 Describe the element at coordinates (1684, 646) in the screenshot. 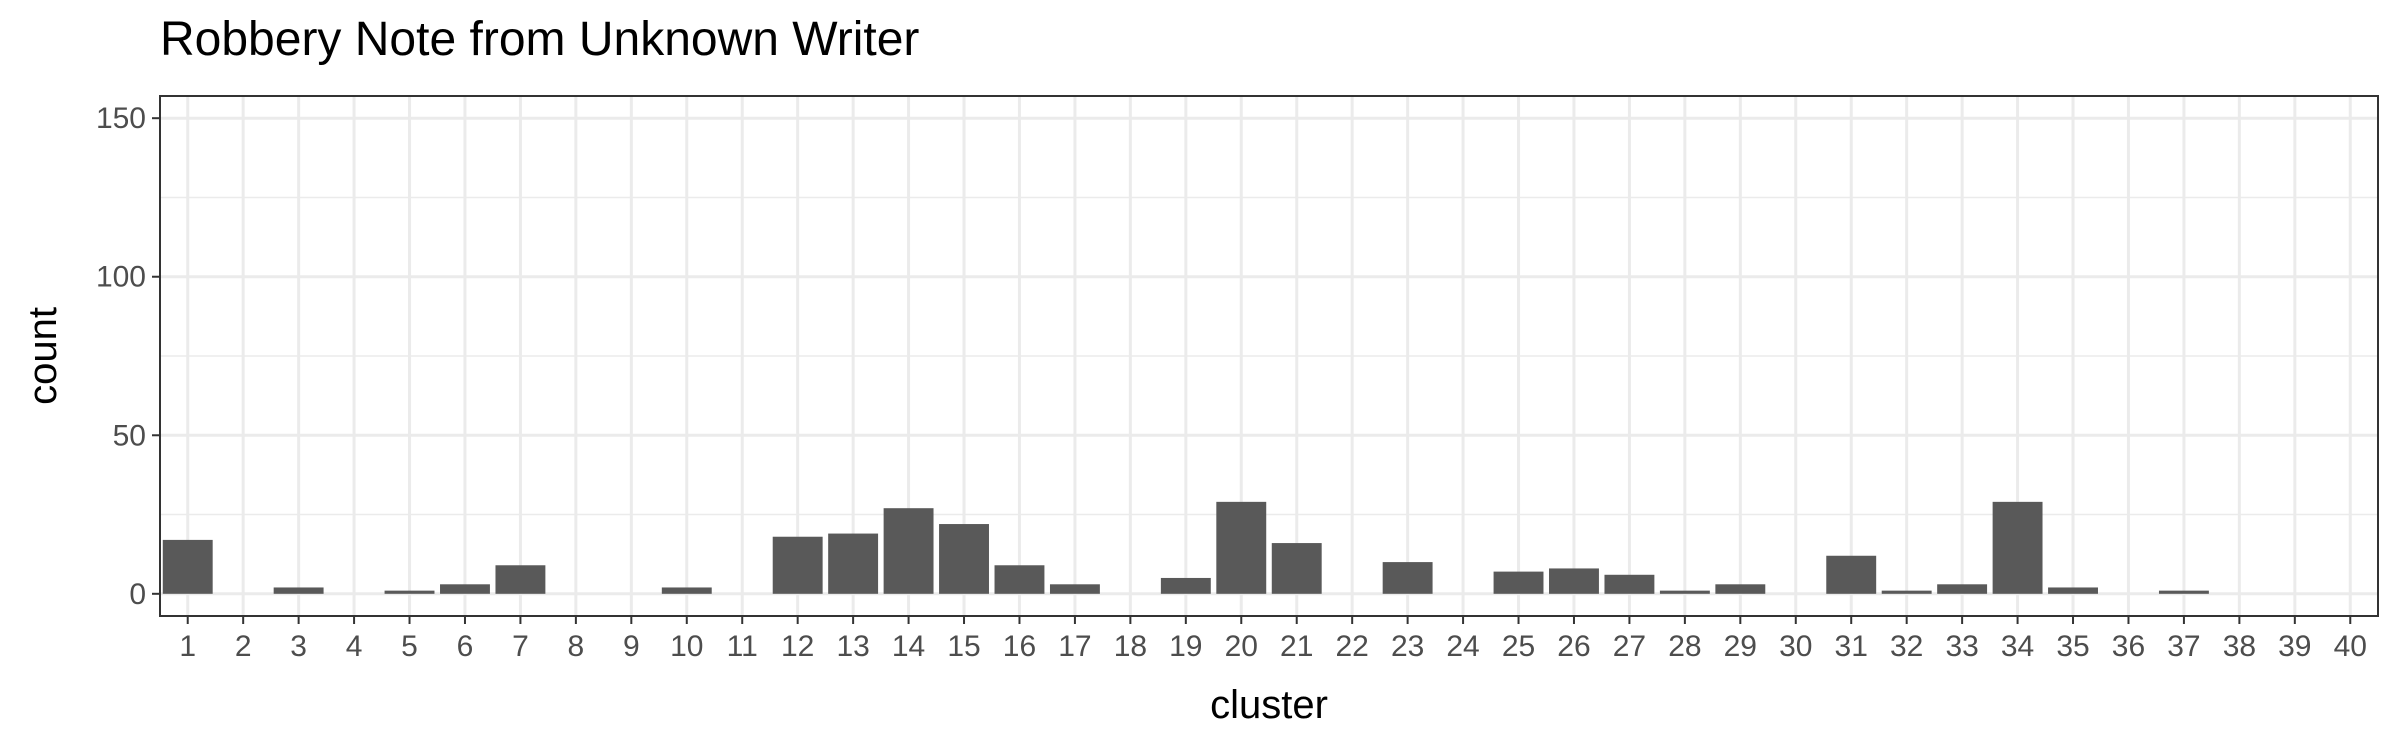

I see `x-tick-label: 28` at that location.